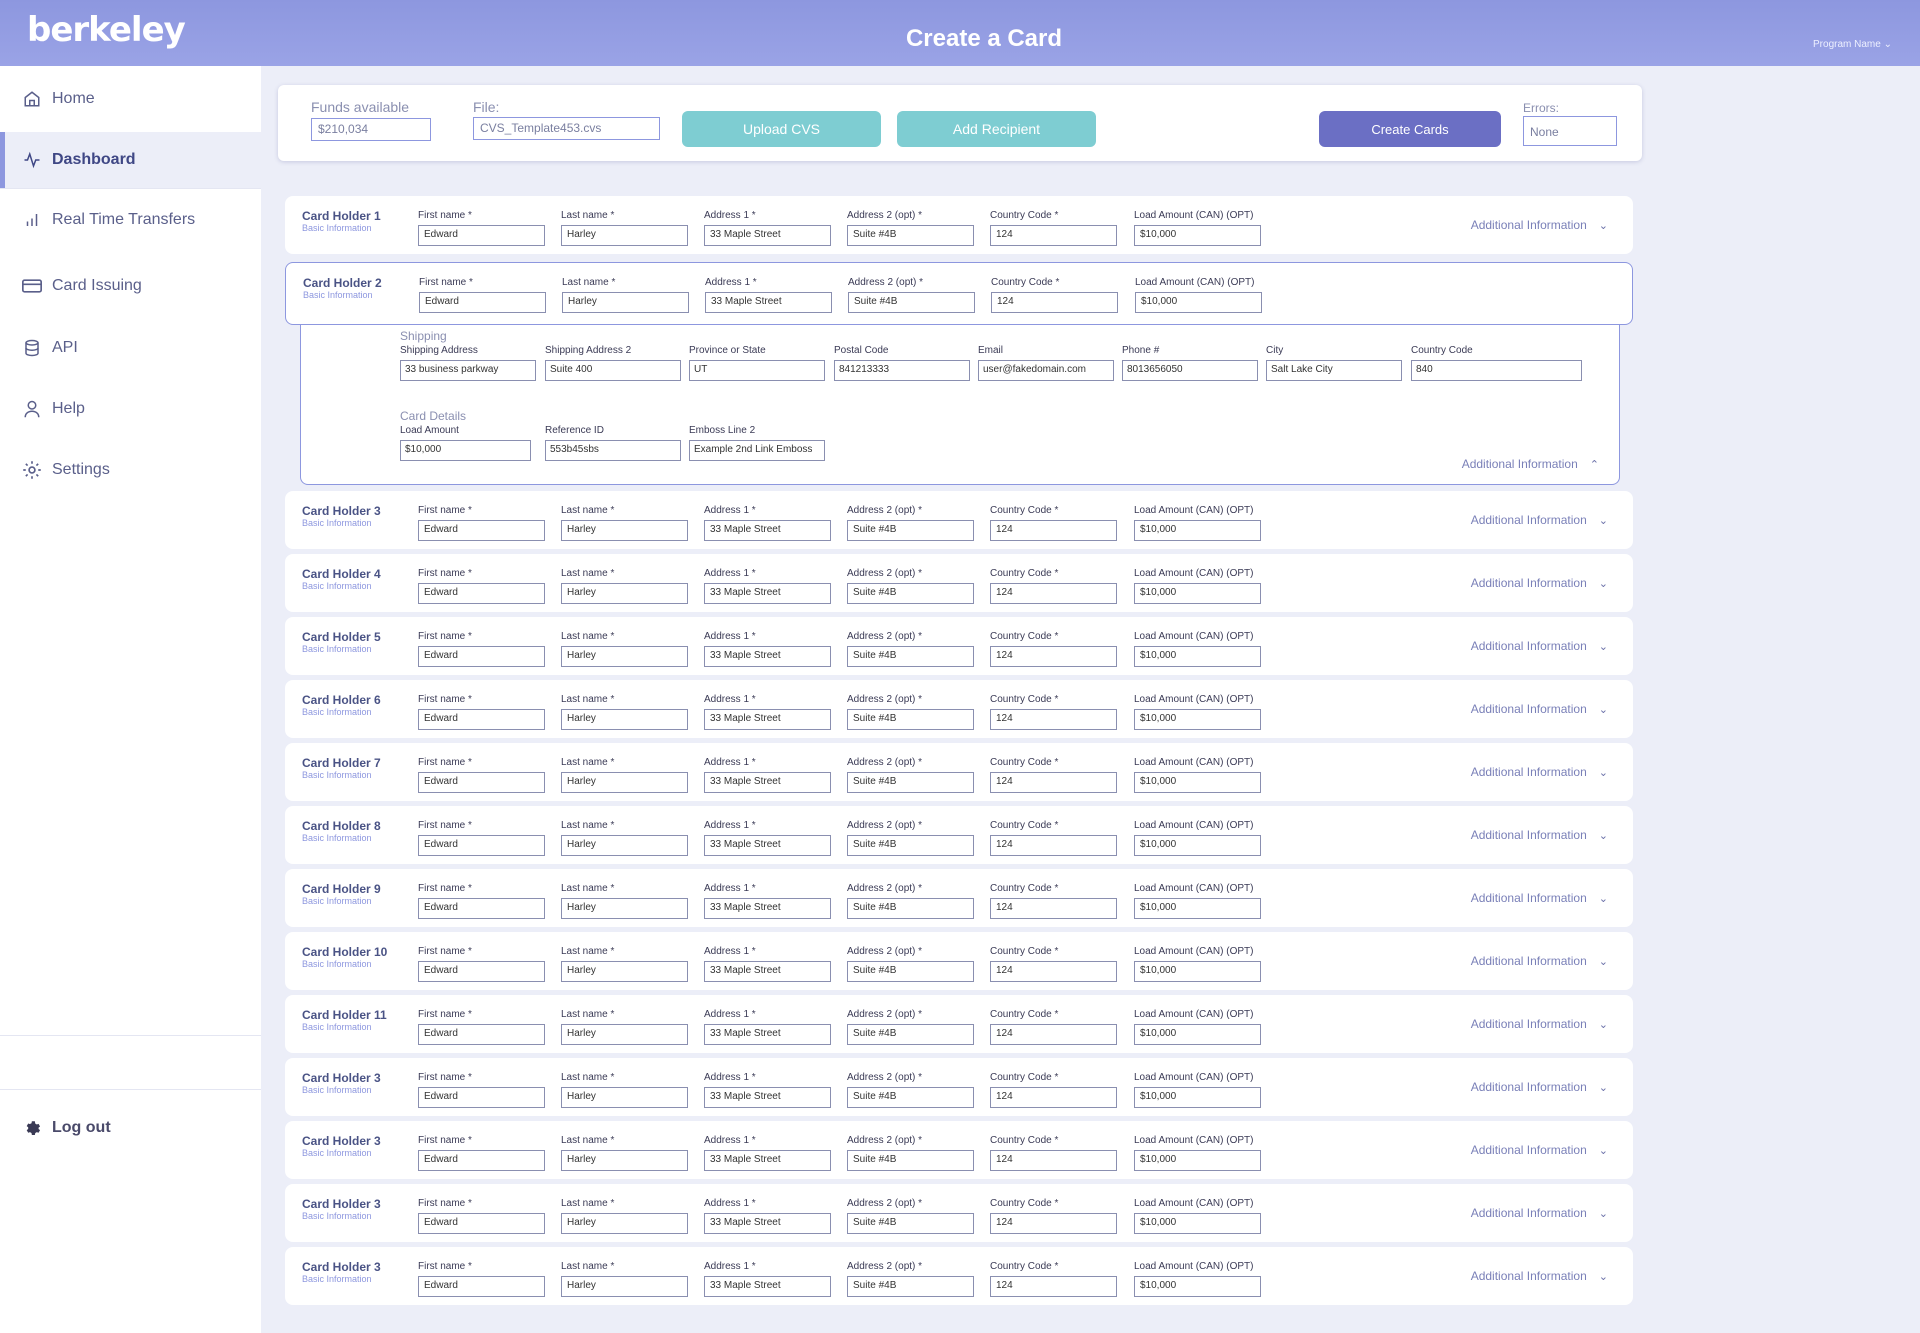 The height and width of the screenshot is (1333, 1920). I want to click on upload-csv-button: Upload CVS, so click(781, 129).